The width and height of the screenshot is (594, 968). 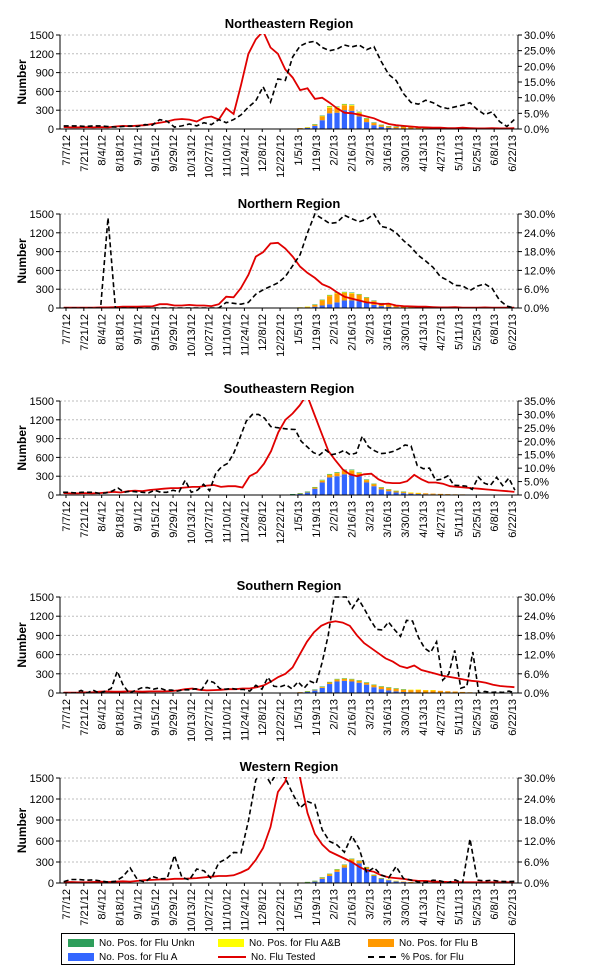 What do you see at coordinates (299, 516) in the screenshot?
I see `x-tick-label: 1/5/13` at bounding box center [299, 516].